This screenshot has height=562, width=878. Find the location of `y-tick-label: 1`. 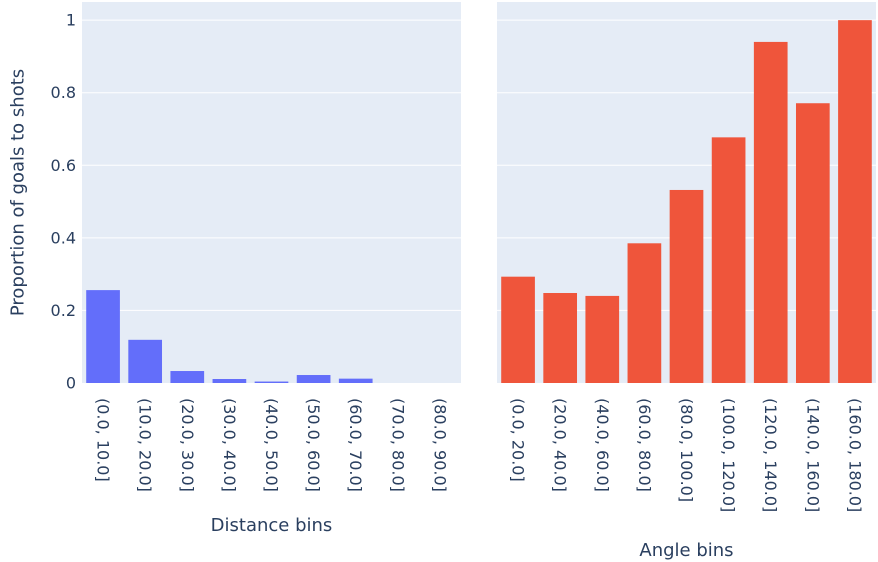

y-tick-label: 1 is located at coordinates (71, 20).